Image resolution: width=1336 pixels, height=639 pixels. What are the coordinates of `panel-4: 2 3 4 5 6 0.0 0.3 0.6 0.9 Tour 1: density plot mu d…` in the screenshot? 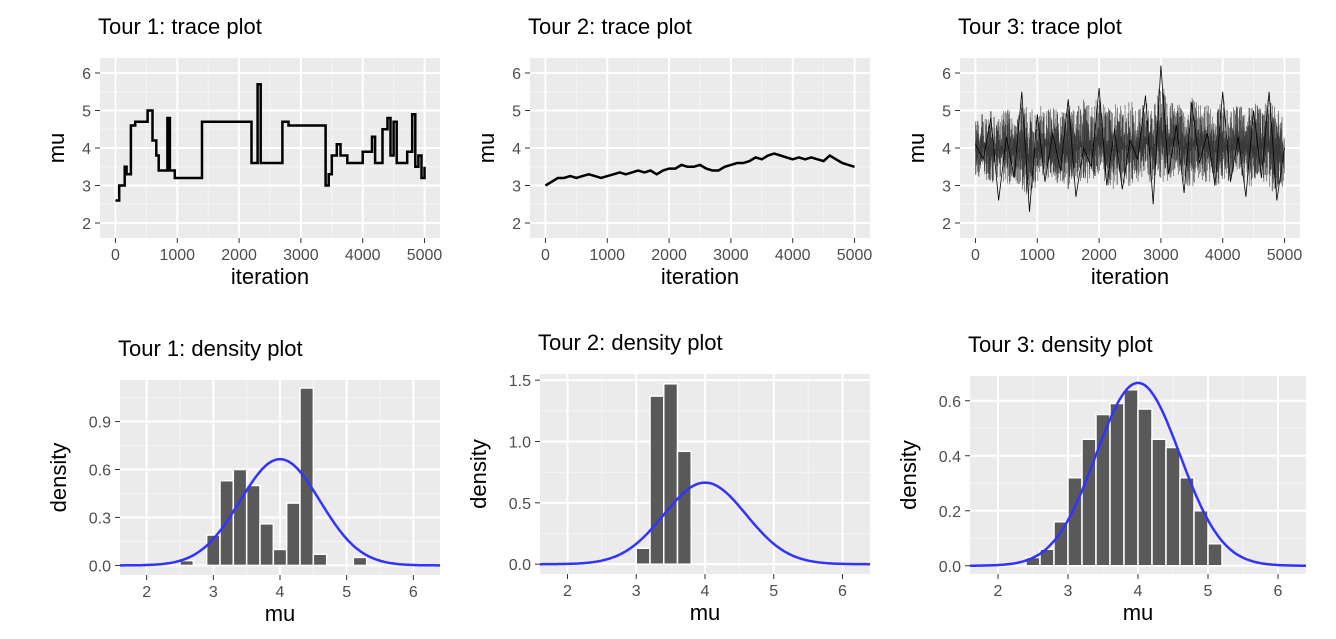 It's located at (243, 481).